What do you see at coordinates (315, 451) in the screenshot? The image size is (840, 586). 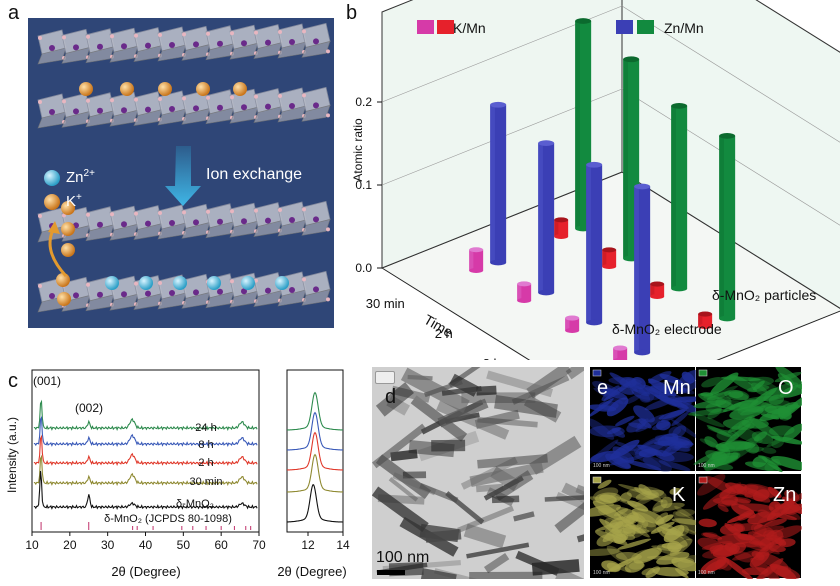 I see `inset-series-2 h` at bounding box center [315, 451].